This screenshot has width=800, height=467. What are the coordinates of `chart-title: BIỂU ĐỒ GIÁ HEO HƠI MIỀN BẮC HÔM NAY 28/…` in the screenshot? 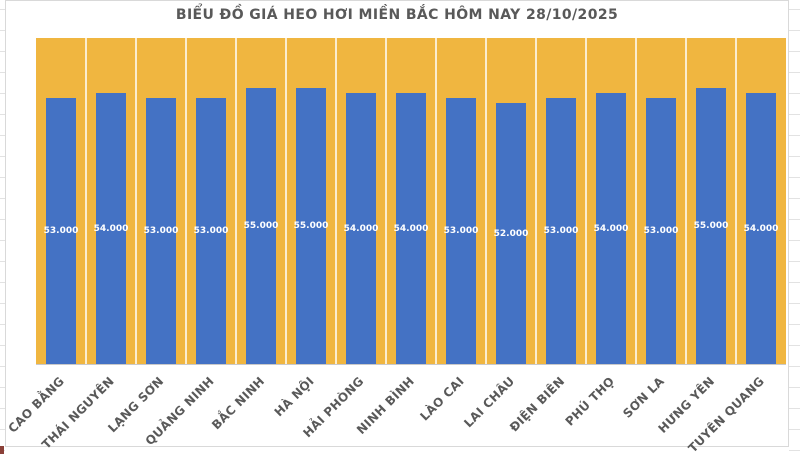 It's located at (397, 15).